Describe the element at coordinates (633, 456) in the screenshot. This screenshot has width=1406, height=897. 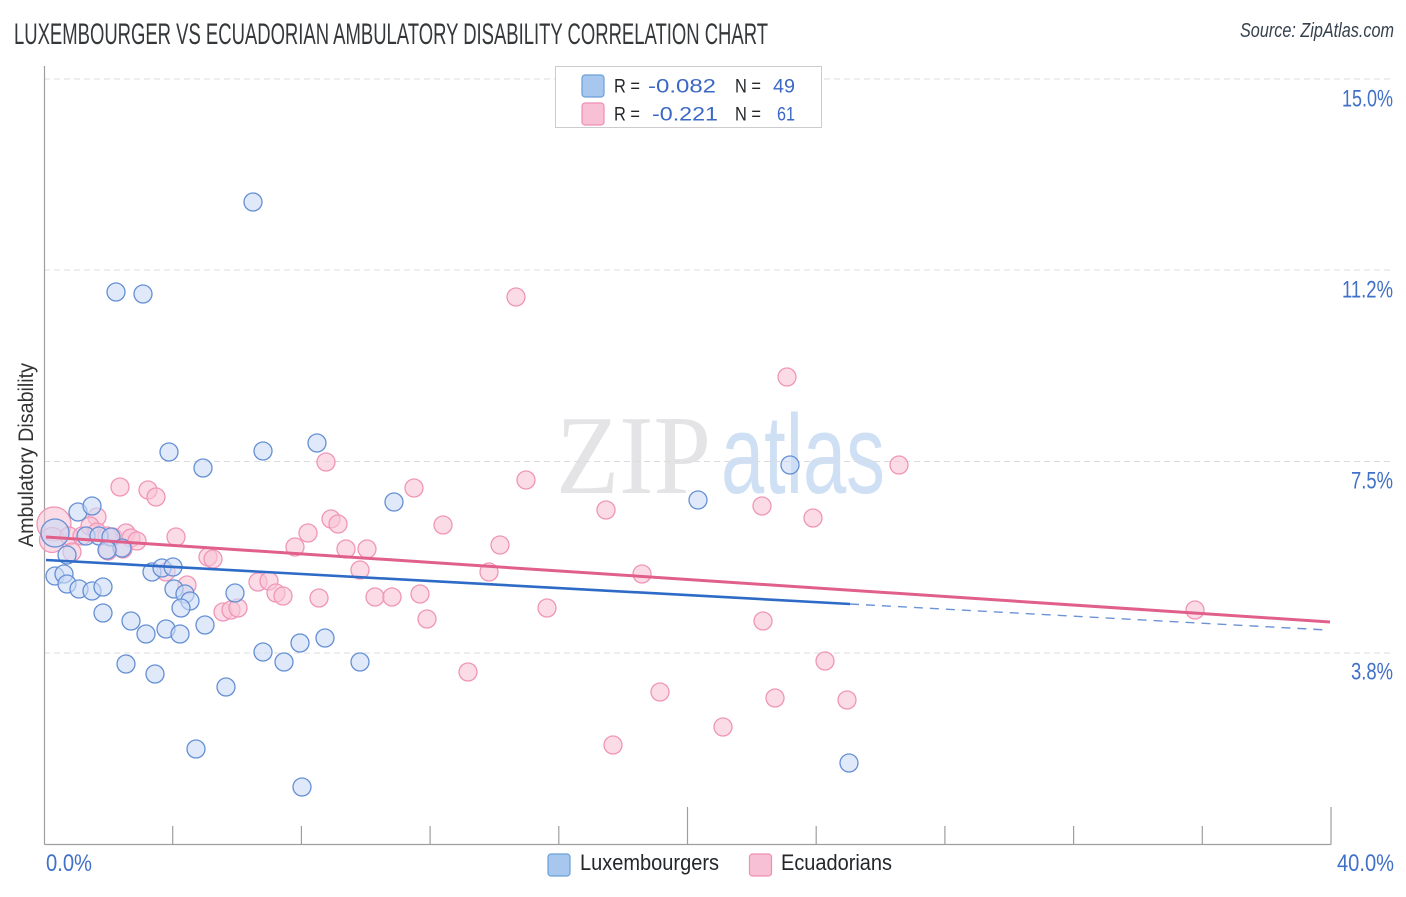
I see `svg-text: ZIP` at that location.